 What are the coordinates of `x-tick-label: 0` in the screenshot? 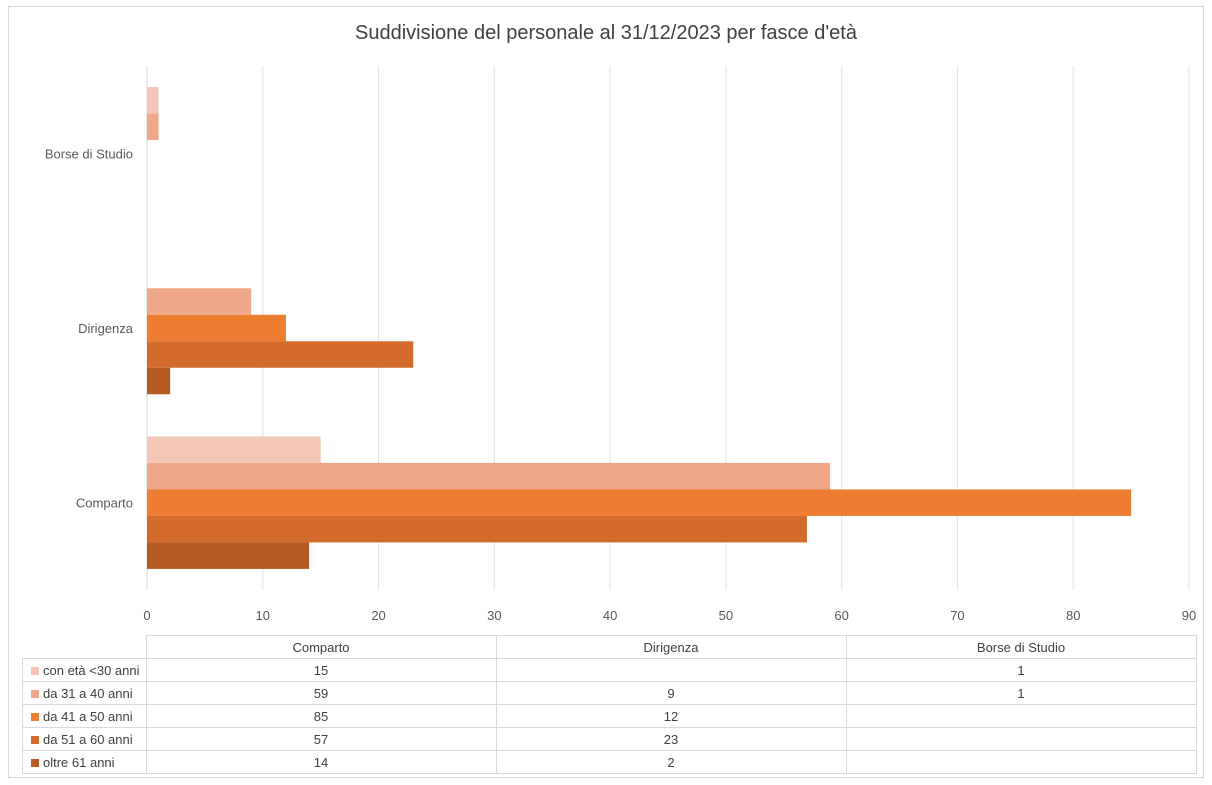 It's located at (146, 615).